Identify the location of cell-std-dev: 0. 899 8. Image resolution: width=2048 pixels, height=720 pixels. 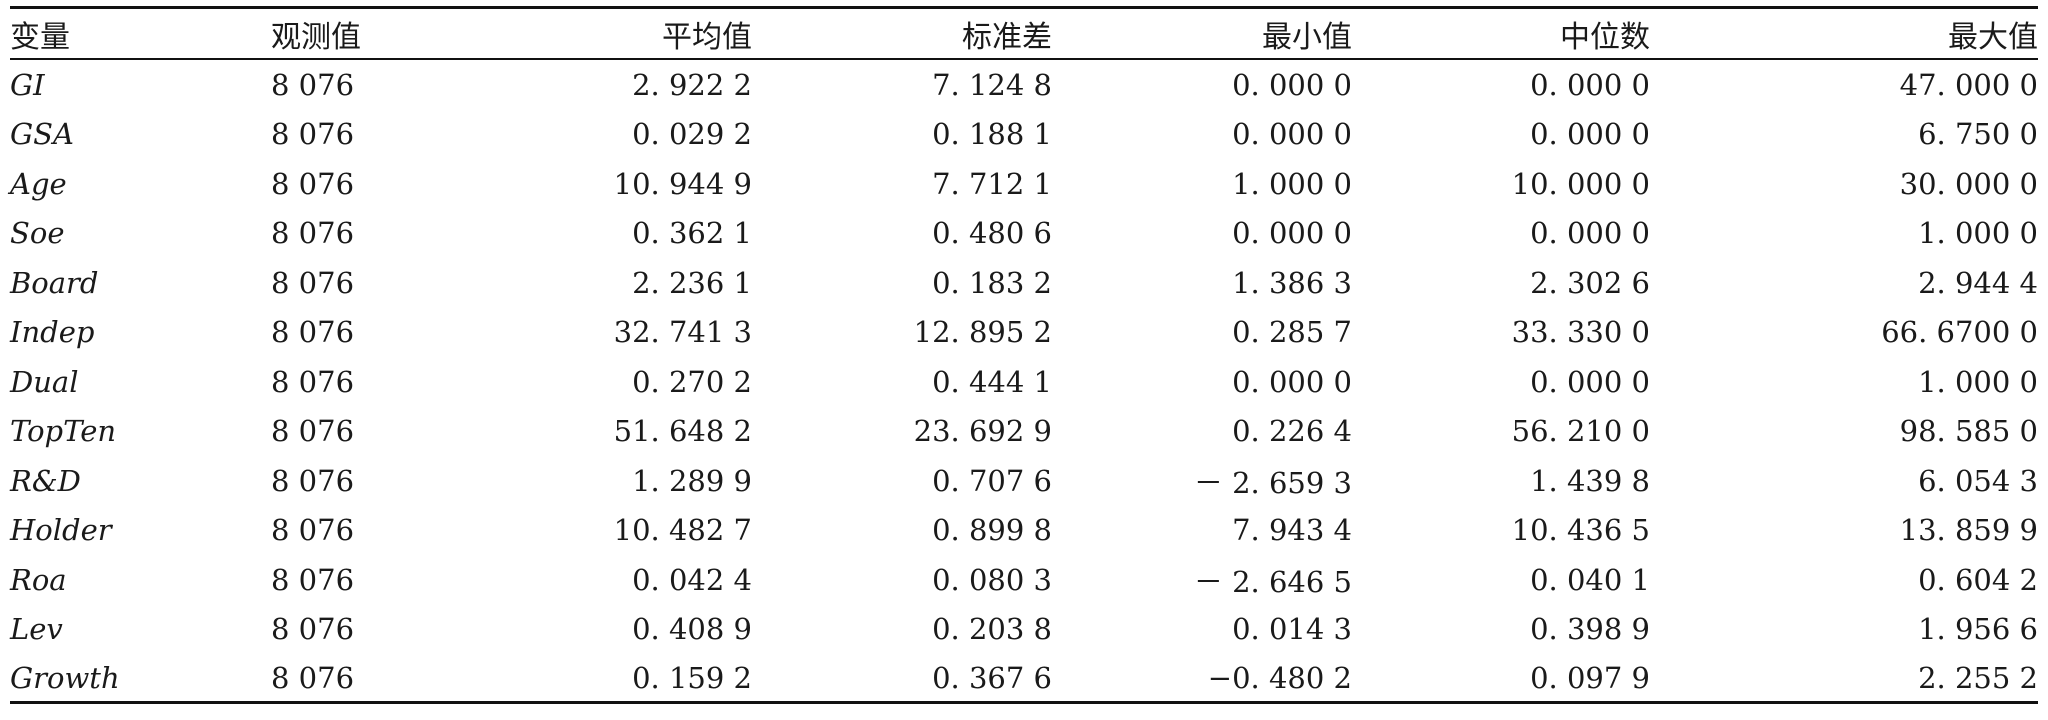
(992, 530).